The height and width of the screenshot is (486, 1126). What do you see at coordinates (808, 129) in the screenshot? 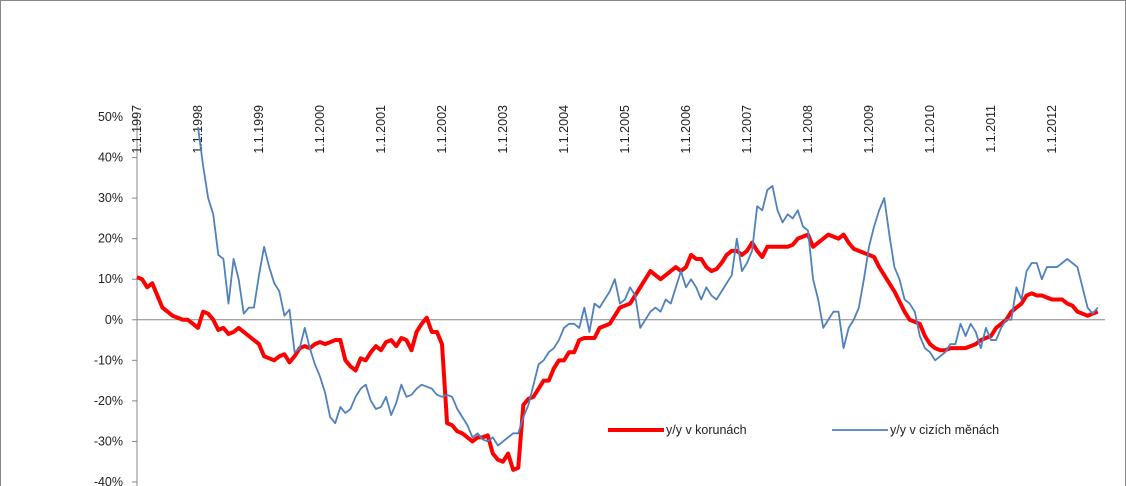
I see `x-tick-label: 1.1.2008` at bounding box center [808, 129].